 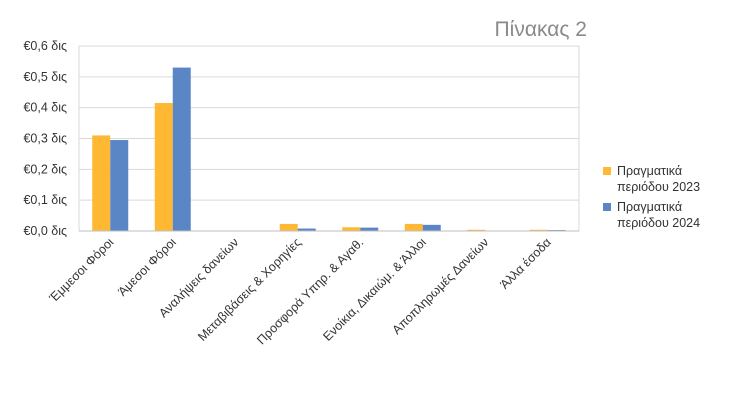 I want to click on chart-title: Πίνακας 2, so click(x=541, y=29).